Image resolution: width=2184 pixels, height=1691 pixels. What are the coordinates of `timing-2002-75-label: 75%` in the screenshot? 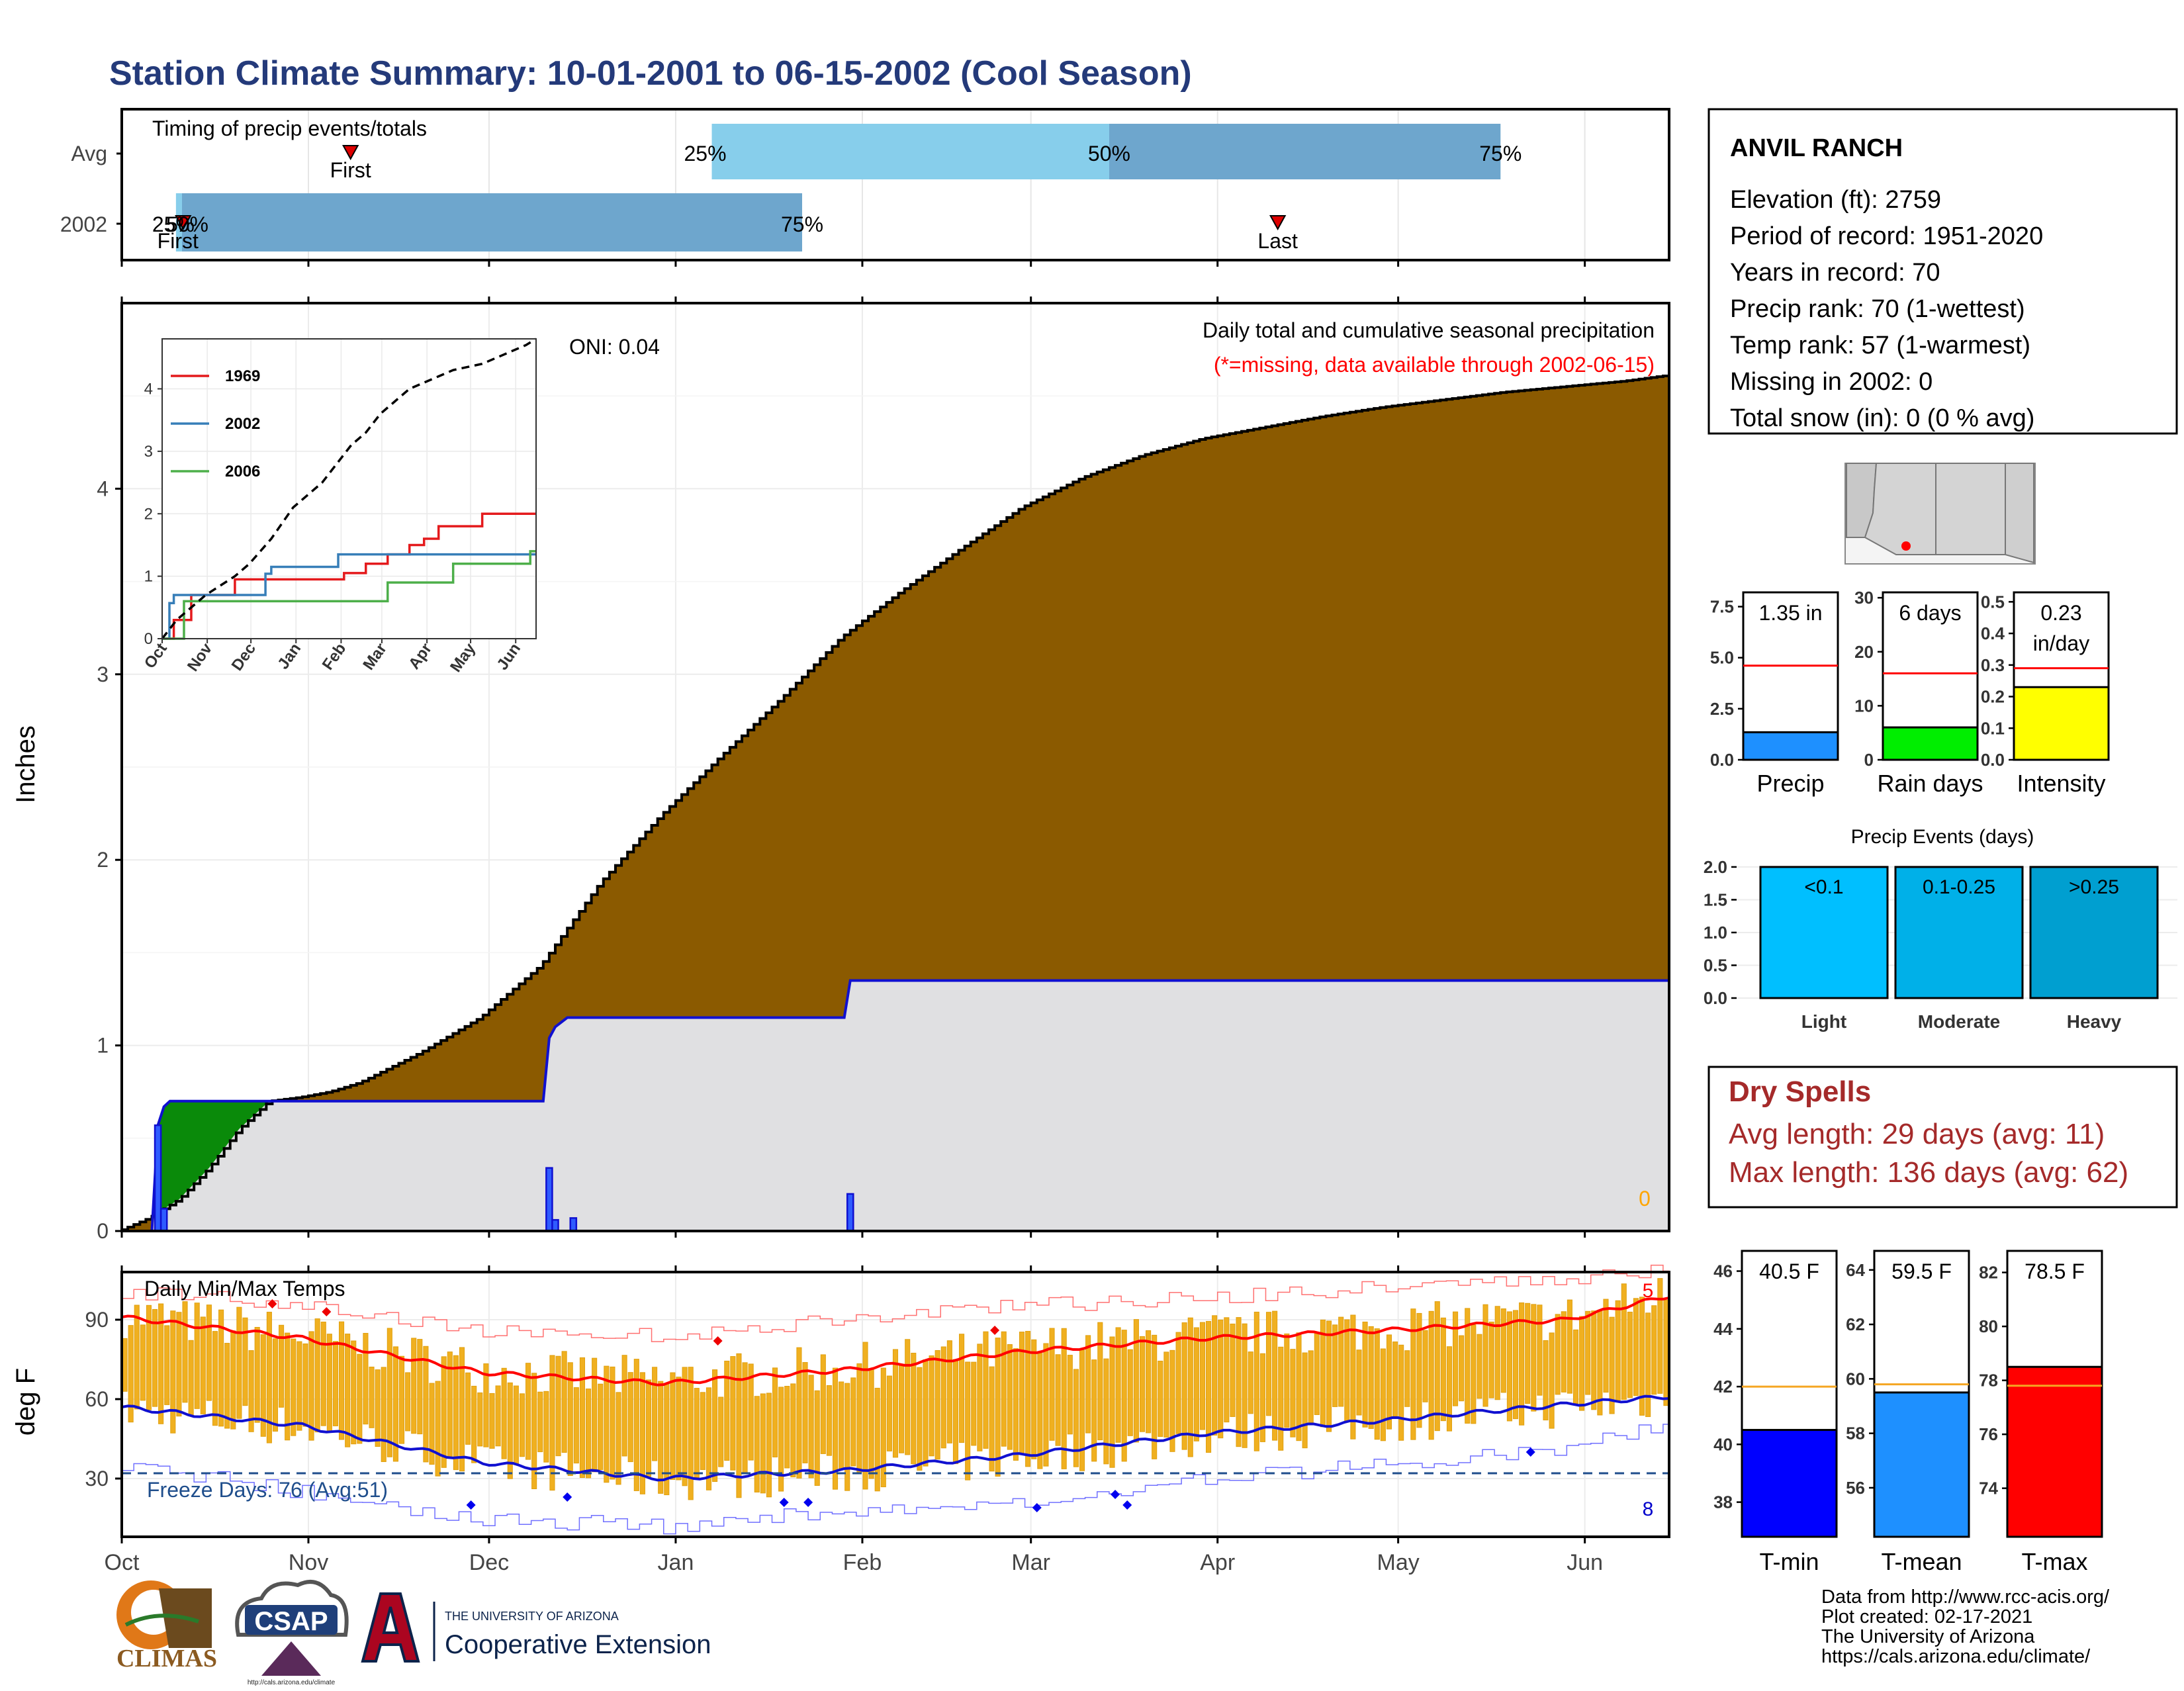 It's located at (802, 224).